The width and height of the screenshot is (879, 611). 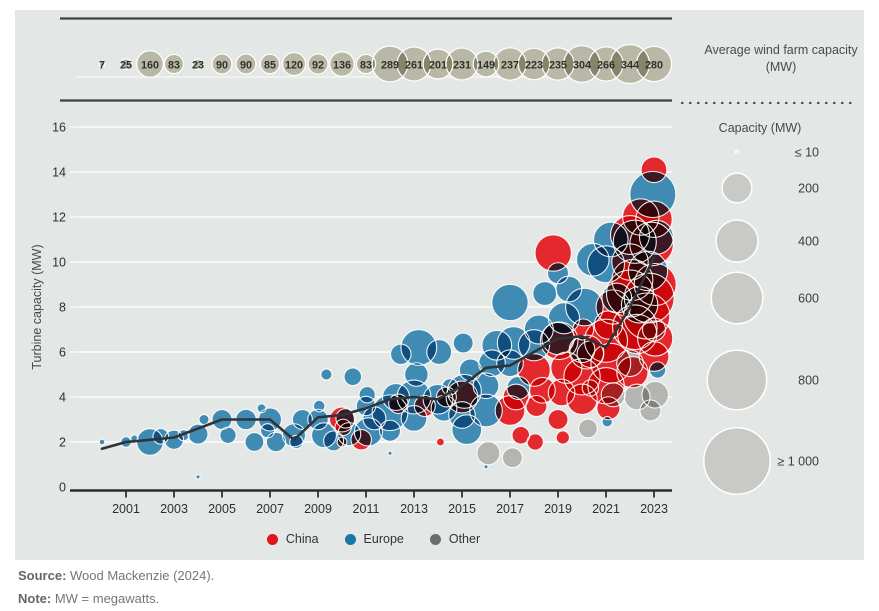 I want to click on x-tick-label: 2017, so click(x=510, y=509).